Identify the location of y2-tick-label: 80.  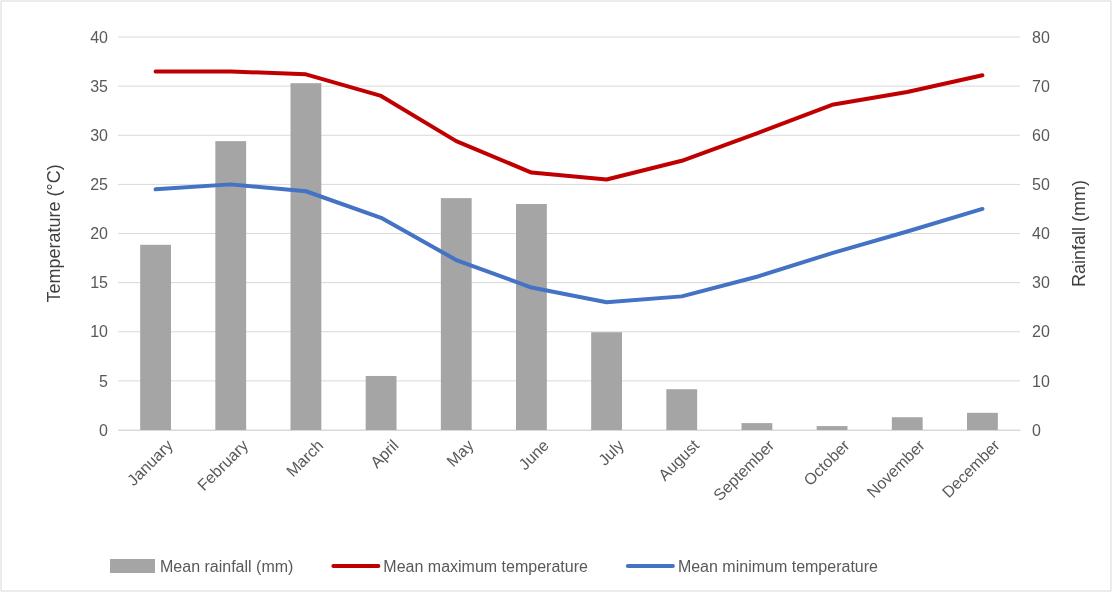
(1041, 37).